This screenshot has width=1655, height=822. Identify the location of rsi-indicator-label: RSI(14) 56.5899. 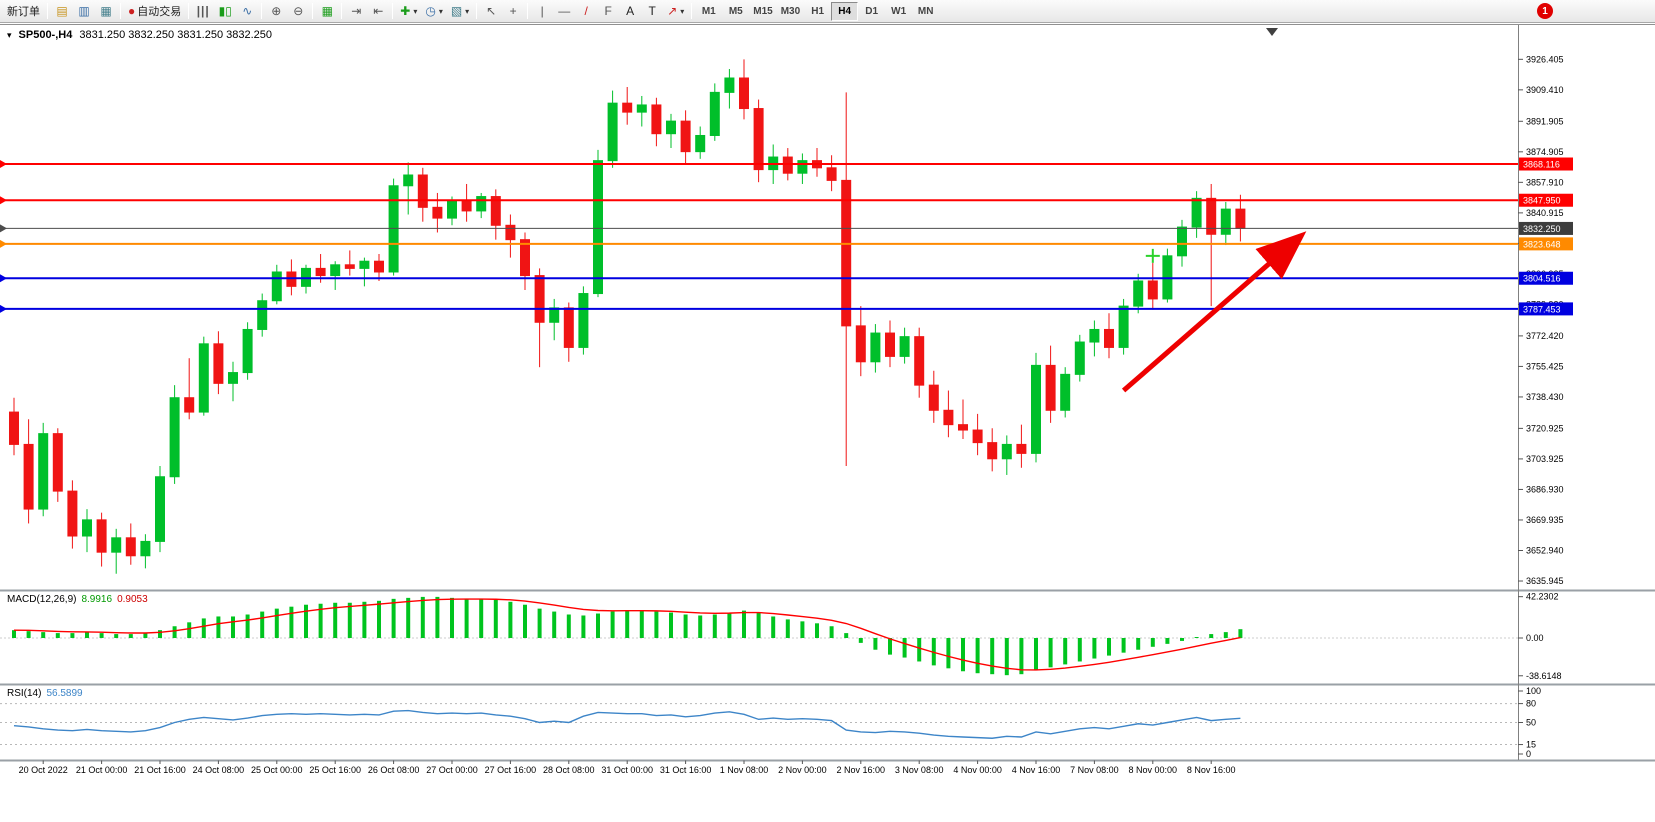
(47, 693).